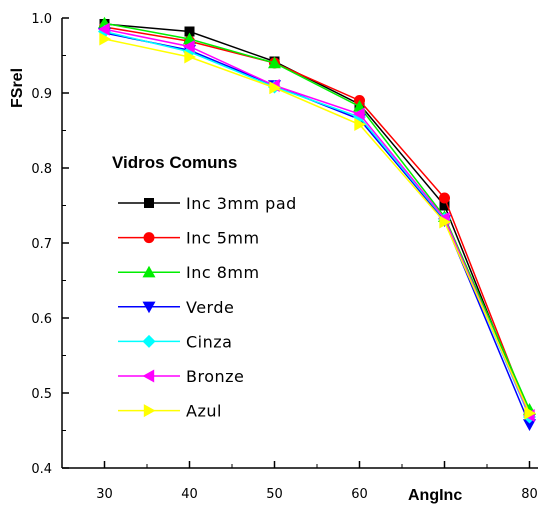 This screenshot has width=542, height=510. Describe the element at coordinates (529, 425) in the screenshot. I see `data-point-verde` at that location.